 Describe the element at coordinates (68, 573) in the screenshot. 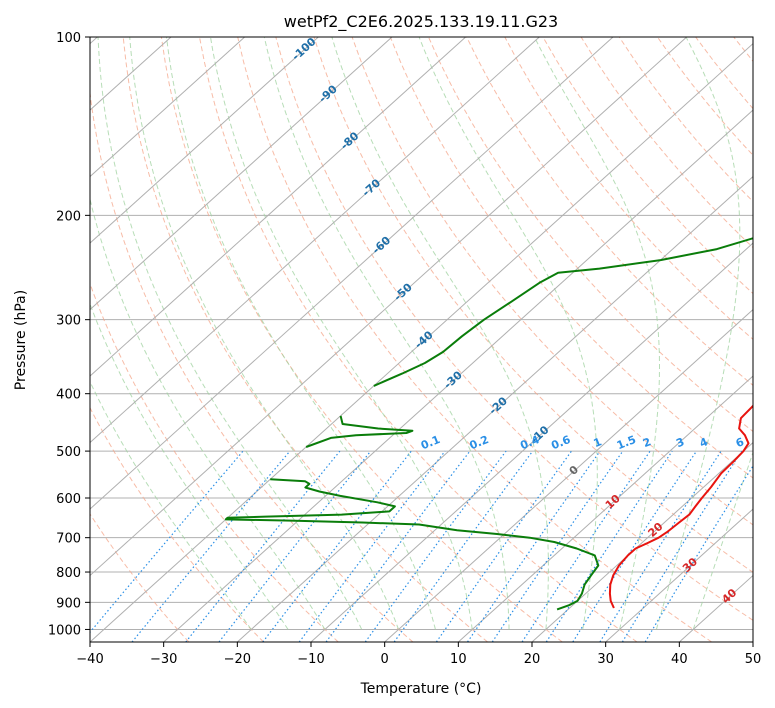

I see `y-tick-label: 800` at that location.